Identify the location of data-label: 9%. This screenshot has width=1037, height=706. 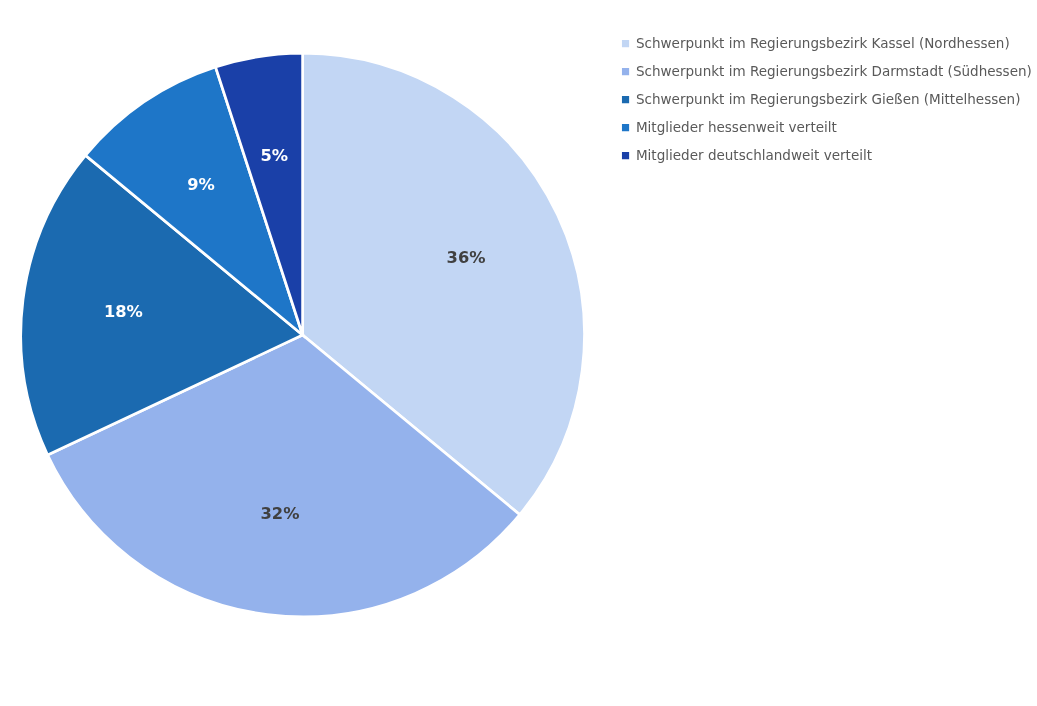
(201, 185).